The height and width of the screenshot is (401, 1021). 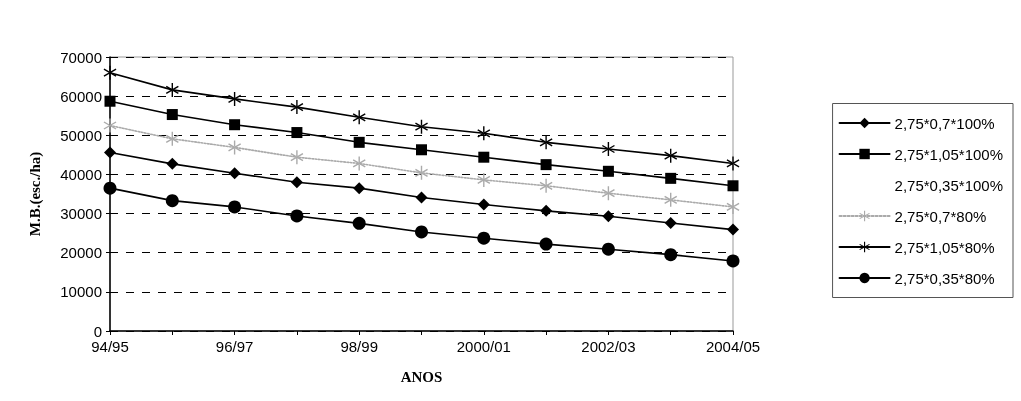 I want to click on x-tick-label: 94/95, so click(x=110, y=346).